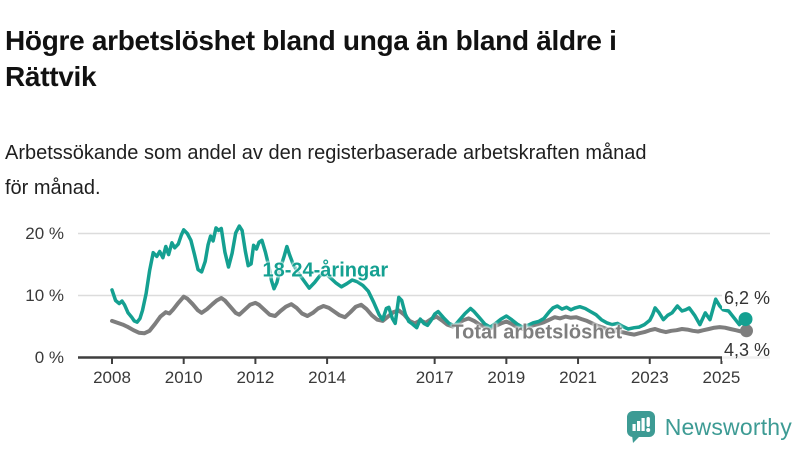  What do you see at coordinates (721, 377) in the screenshot?
I see `x-axis-label: 2025` at bounding box center [721, 377].